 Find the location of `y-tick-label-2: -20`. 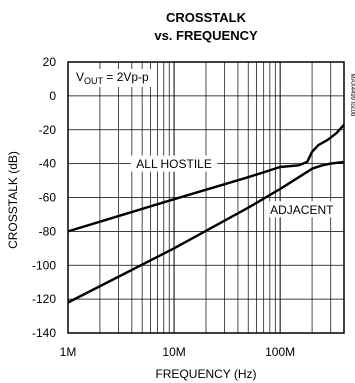

y-tick-label-2: -20 is located at coordinates (48, 130).